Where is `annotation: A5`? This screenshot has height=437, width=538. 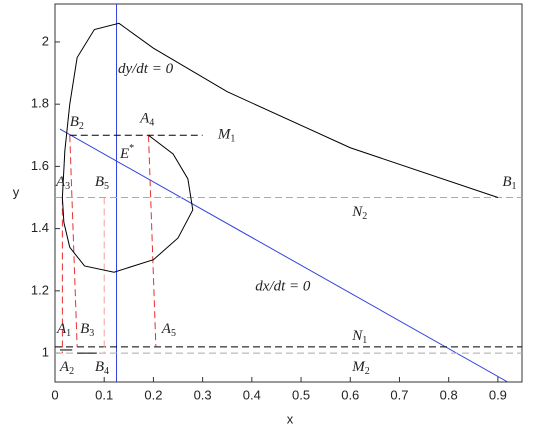
annotation: A5 is located at coordinates (168, 330).